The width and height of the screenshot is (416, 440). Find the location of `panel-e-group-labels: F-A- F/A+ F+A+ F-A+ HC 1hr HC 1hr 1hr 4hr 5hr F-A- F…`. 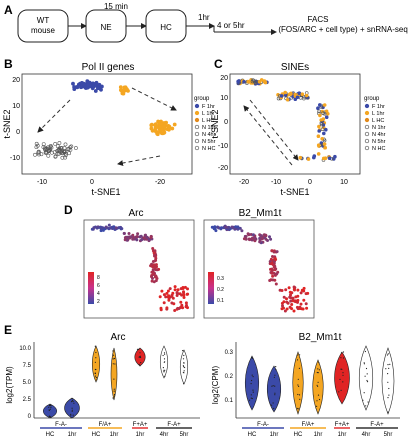

panel-e-group-labels: F-A- F/A+ F+A+ F-A+ HC 1hr HC 1hr 1hr 4hr 5hr F-A- F… is located at coordinates (219, 430).